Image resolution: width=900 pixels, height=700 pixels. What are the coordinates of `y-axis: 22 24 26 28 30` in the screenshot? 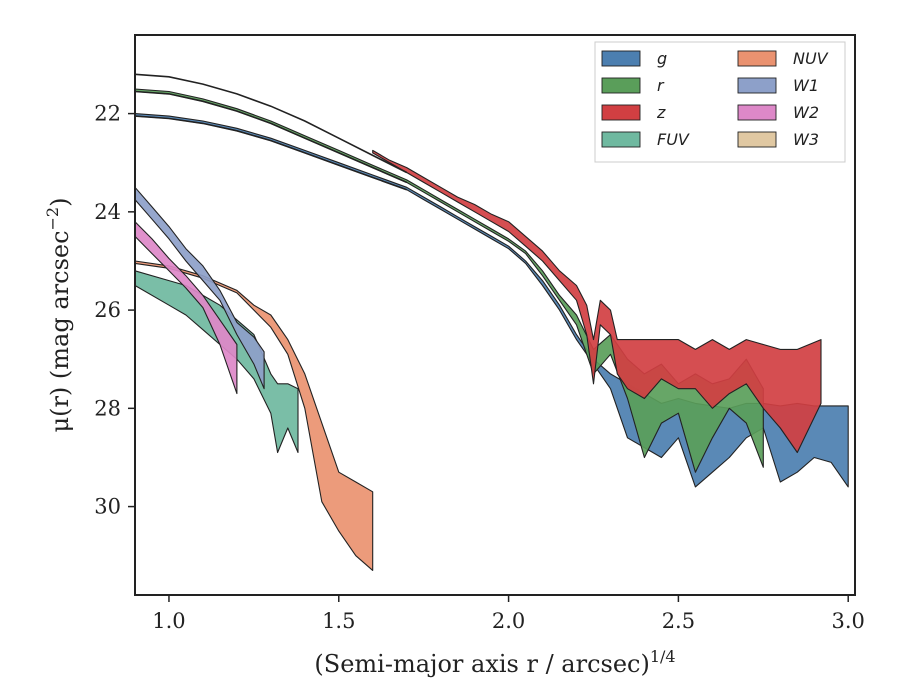 It's located at (114, 310).